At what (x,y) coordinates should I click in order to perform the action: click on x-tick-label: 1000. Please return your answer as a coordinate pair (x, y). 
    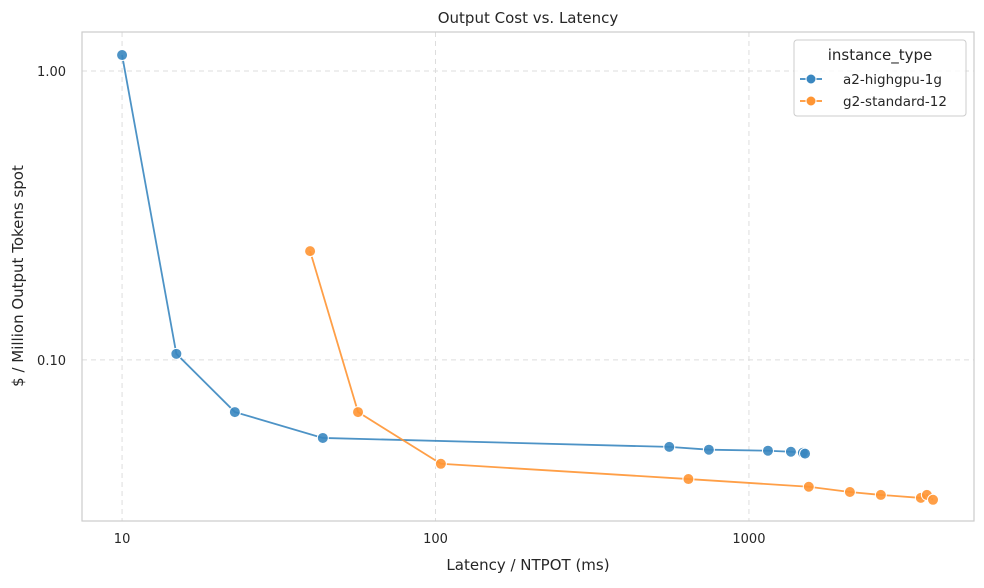
    Looking at the image, I should click on (748, 539).